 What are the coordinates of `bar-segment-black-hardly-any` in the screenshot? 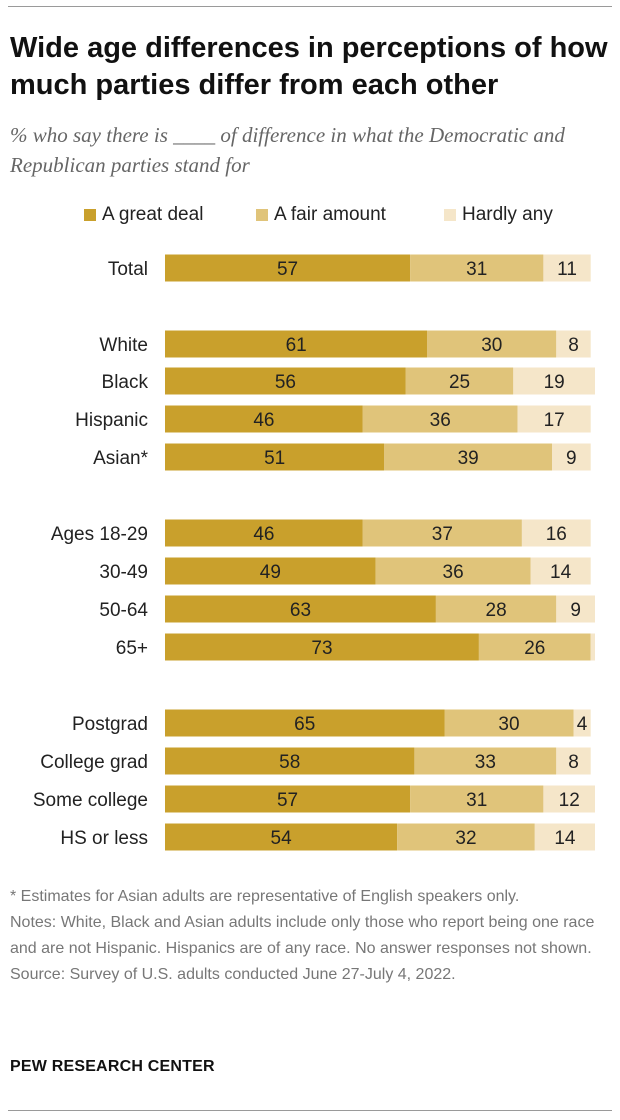 It's located at (554, 381).